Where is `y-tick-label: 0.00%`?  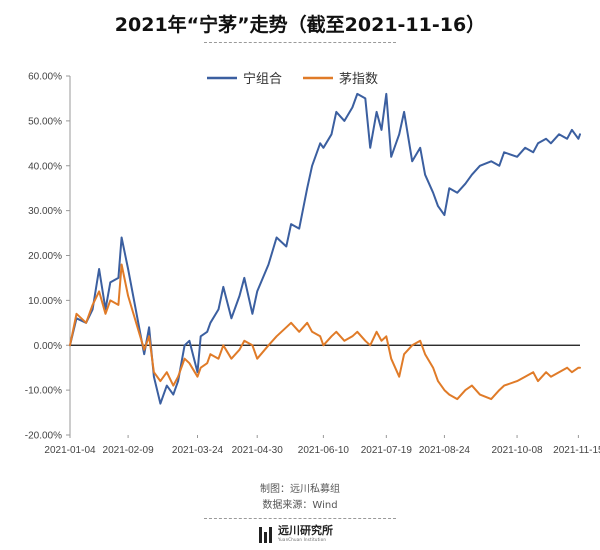 y-tick-label: 0.00% is located at coordinates (48, 346).